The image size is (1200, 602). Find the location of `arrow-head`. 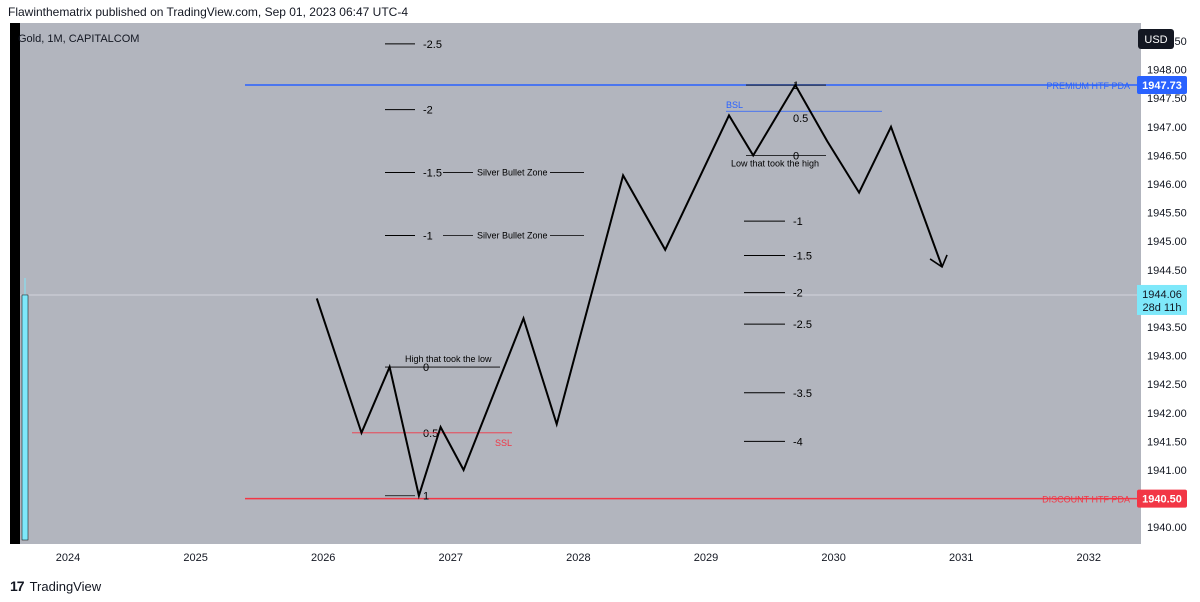

arrow-head is located at coordinates (938, 261).